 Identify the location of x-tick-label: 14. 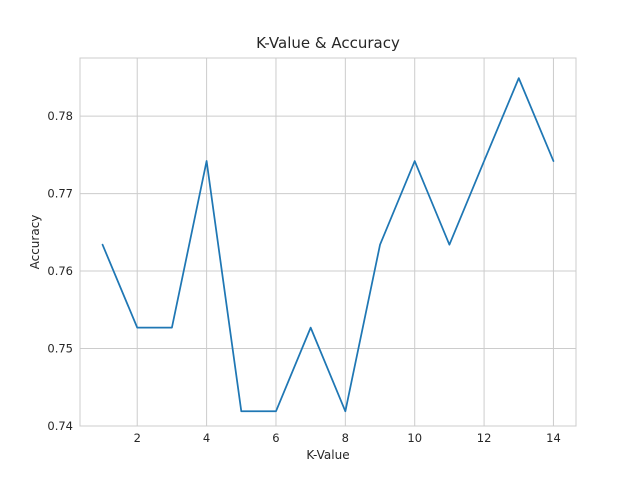
(553, 438).